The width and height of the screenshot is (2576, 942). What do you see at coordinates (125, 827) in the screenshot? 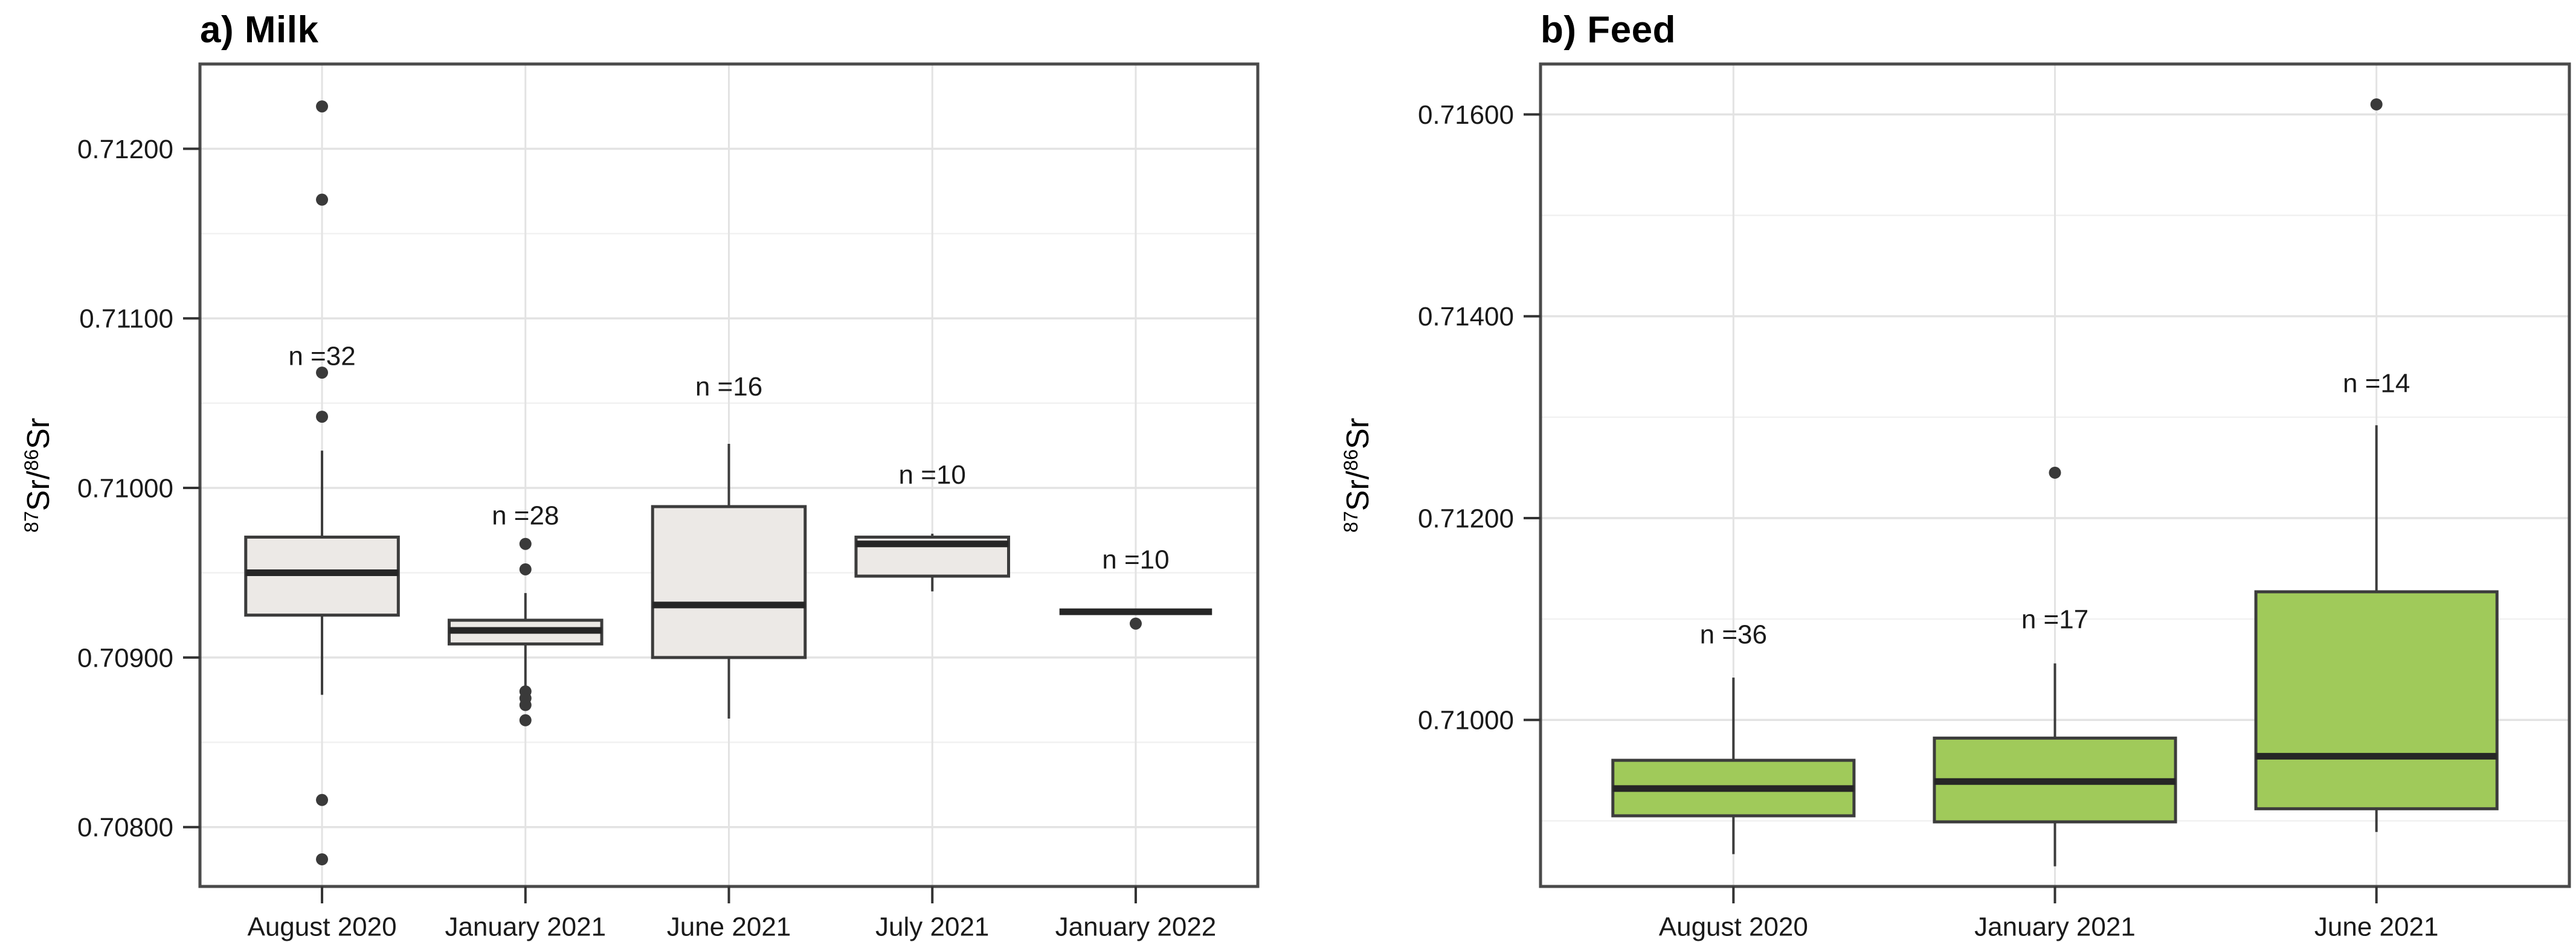
I see `panel-a-y-tick-label-0.70800: 0.70800` at bounding box center [125, 827].